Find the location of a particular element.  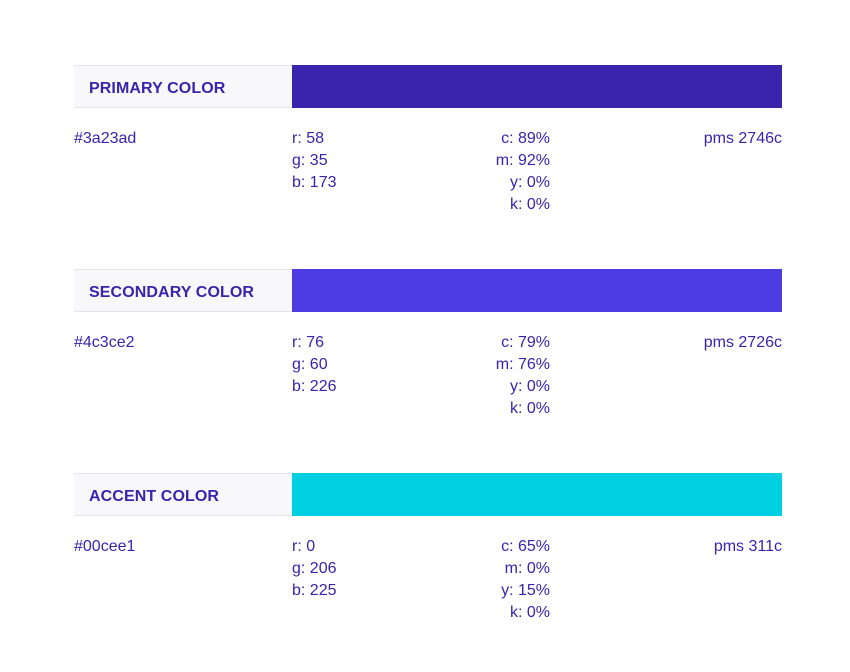

rgb-b: b: 225 is located at coordinates (314, 590).